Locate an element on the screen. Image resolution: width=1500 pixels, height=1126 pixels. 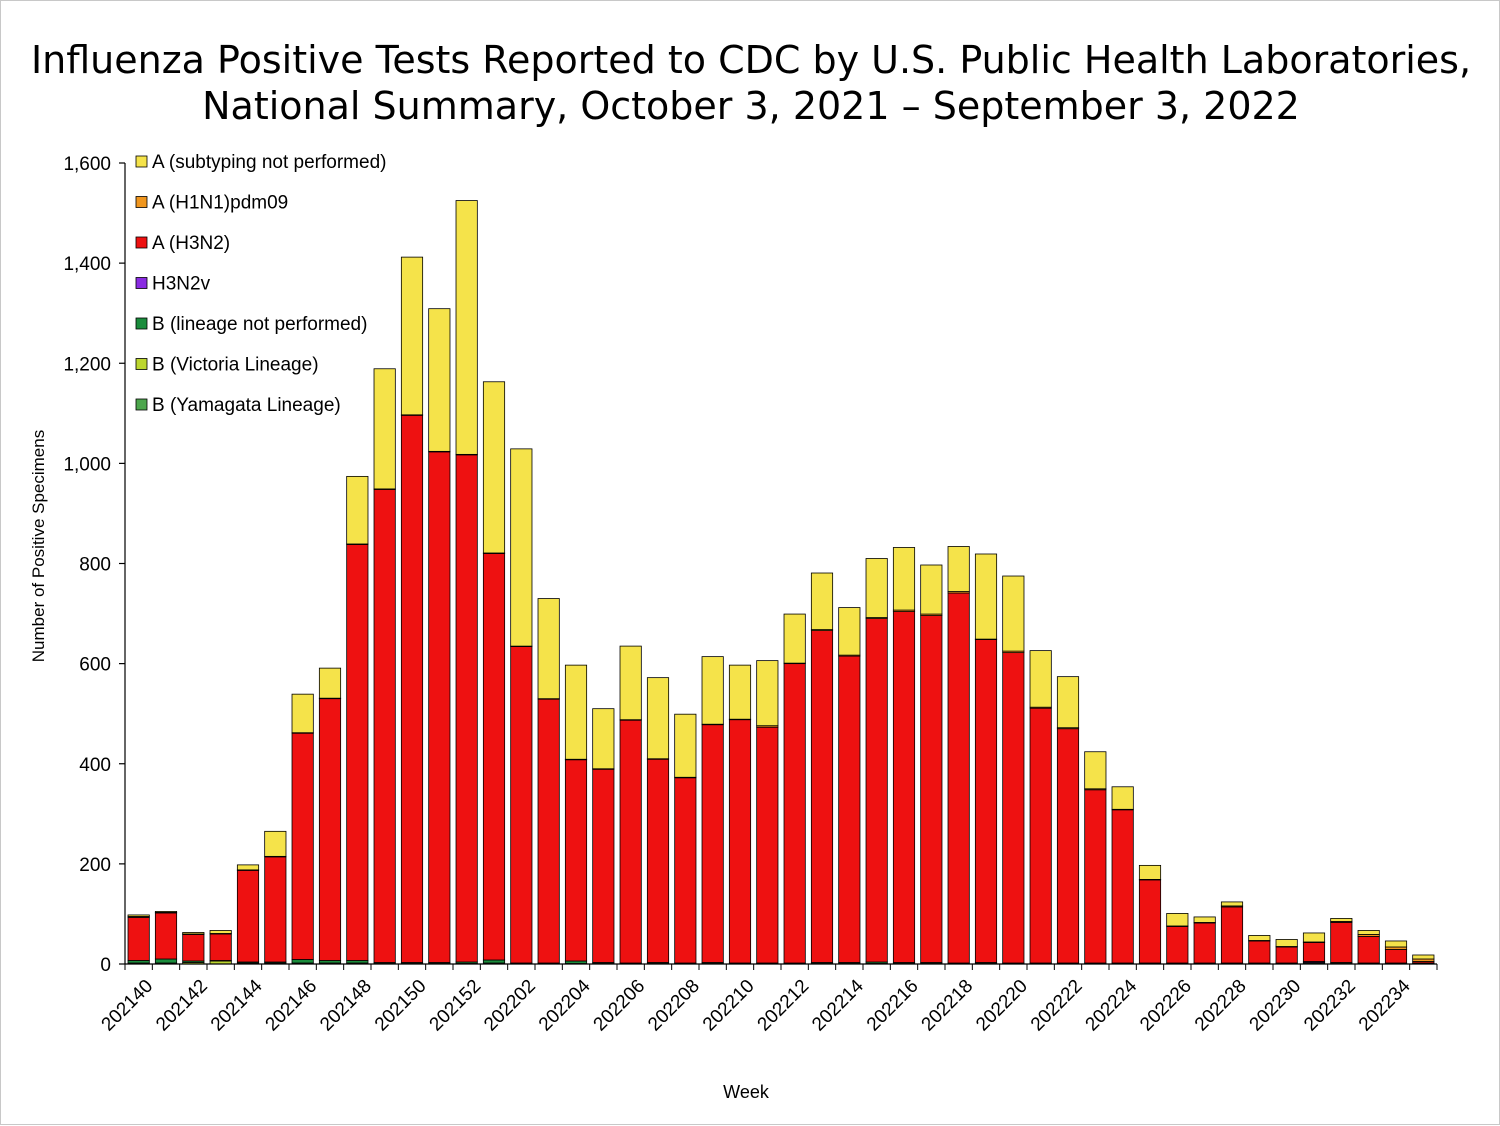
x-tick-label: 202144 is located at coordinates (237, 1005).